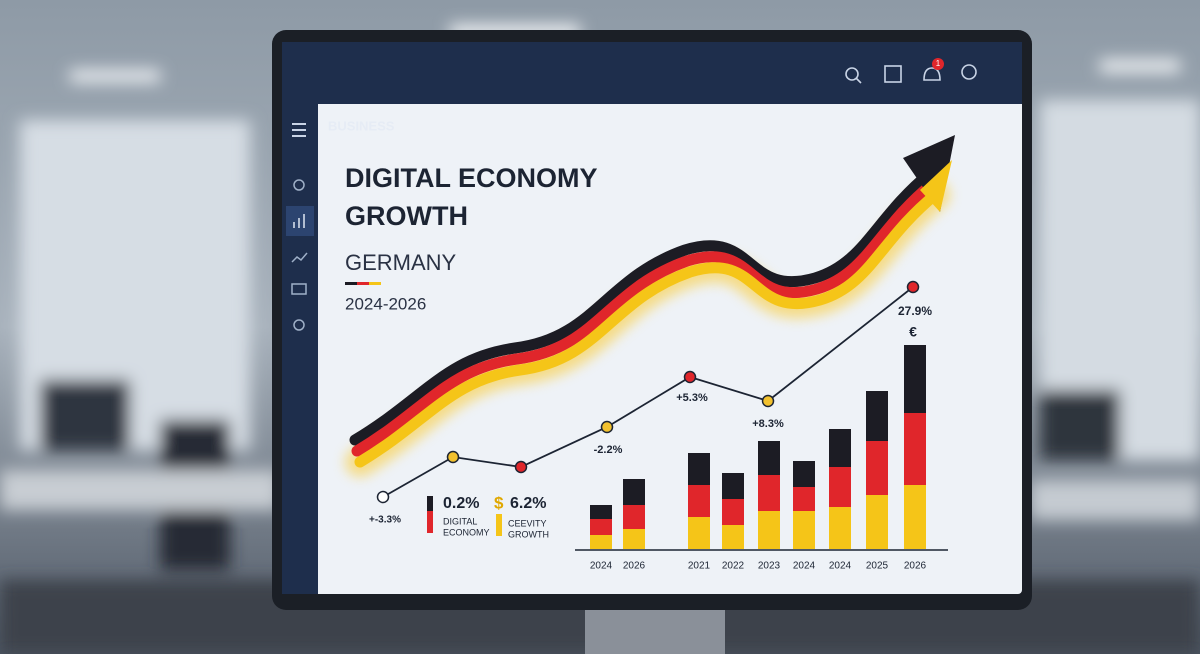  What do you see at coordinates (768, 424) in the screenshot?
I see `annotation: +8.3%` at bounding box center [768, 424].